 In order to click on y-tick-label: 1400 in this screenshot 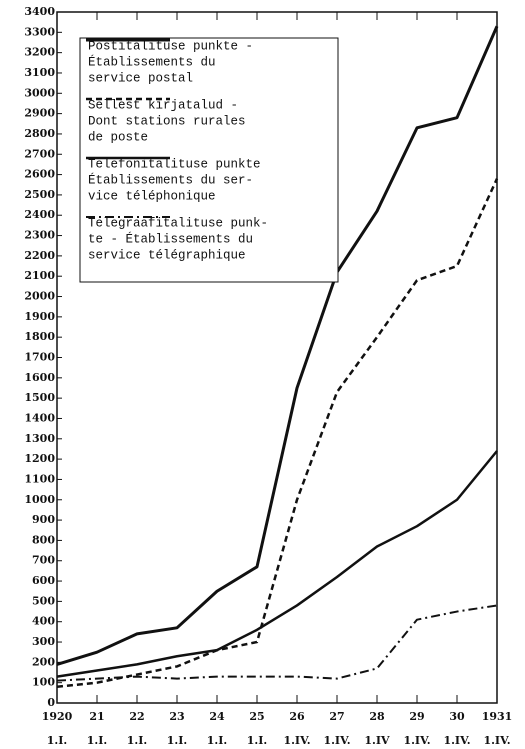, I will do `click(39, 417)`.